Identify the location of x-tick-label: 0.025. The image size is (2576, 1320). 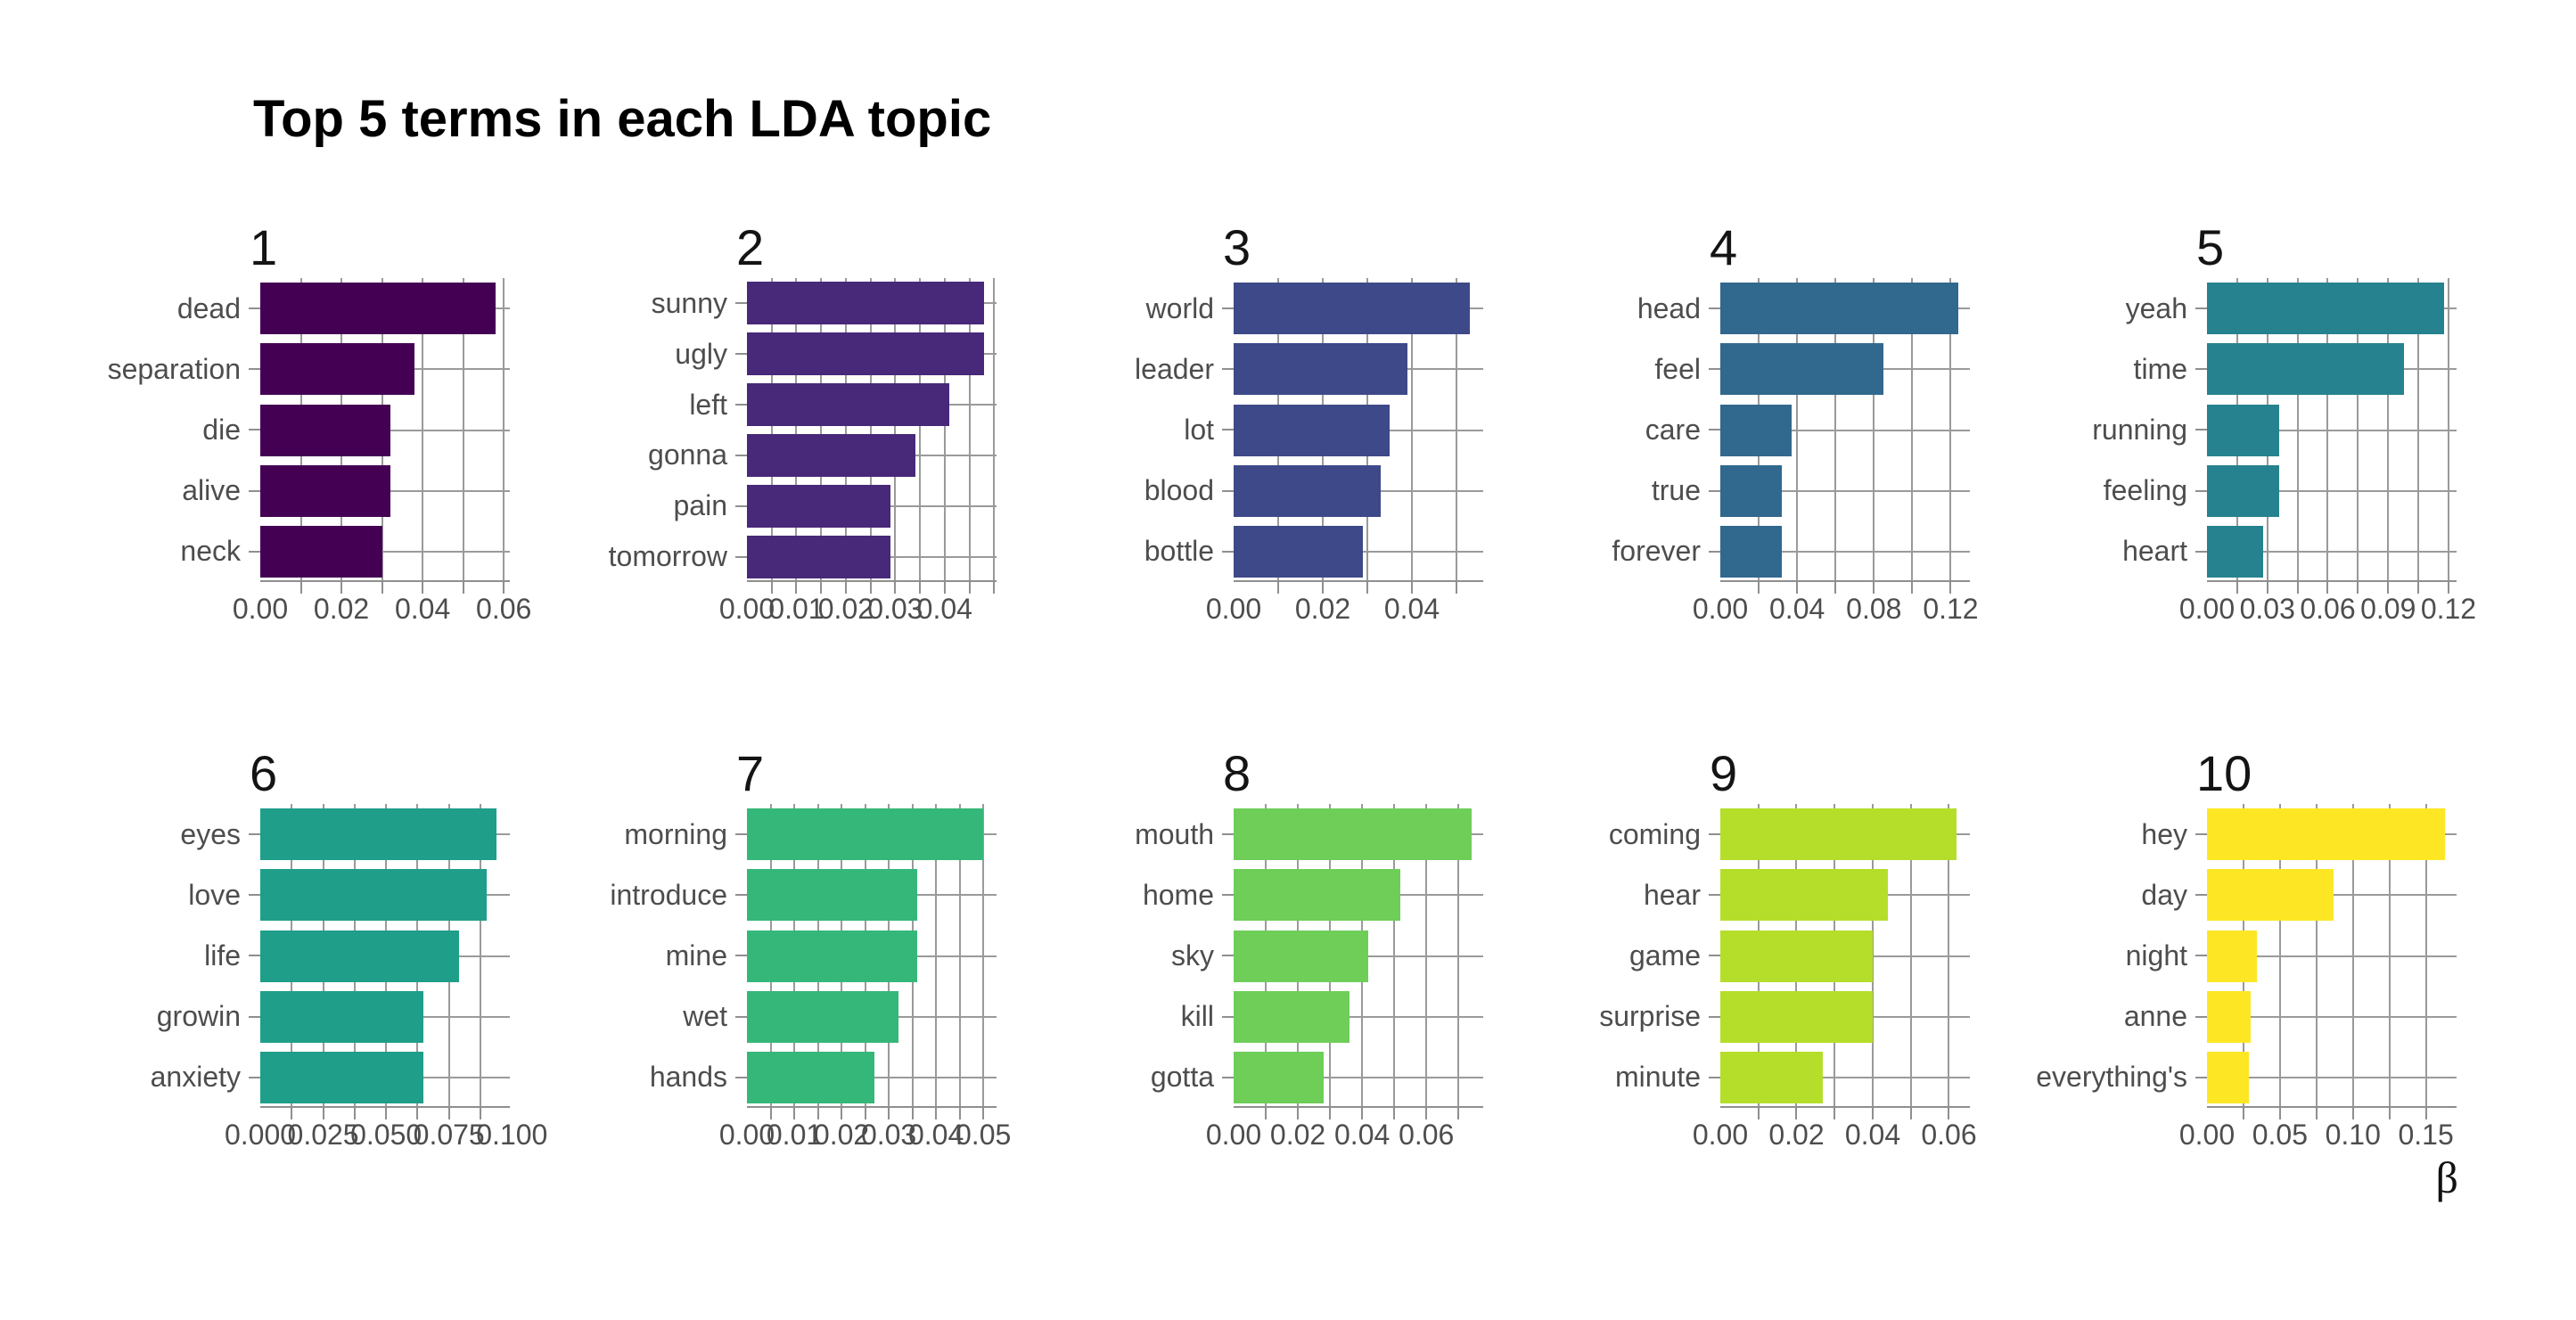
(323, 1135).